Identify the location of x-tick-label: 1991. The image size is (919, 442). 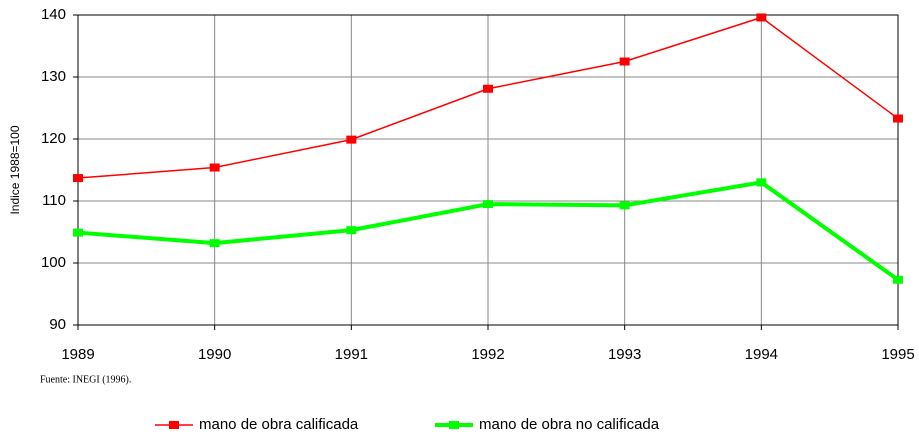
(351, 354).